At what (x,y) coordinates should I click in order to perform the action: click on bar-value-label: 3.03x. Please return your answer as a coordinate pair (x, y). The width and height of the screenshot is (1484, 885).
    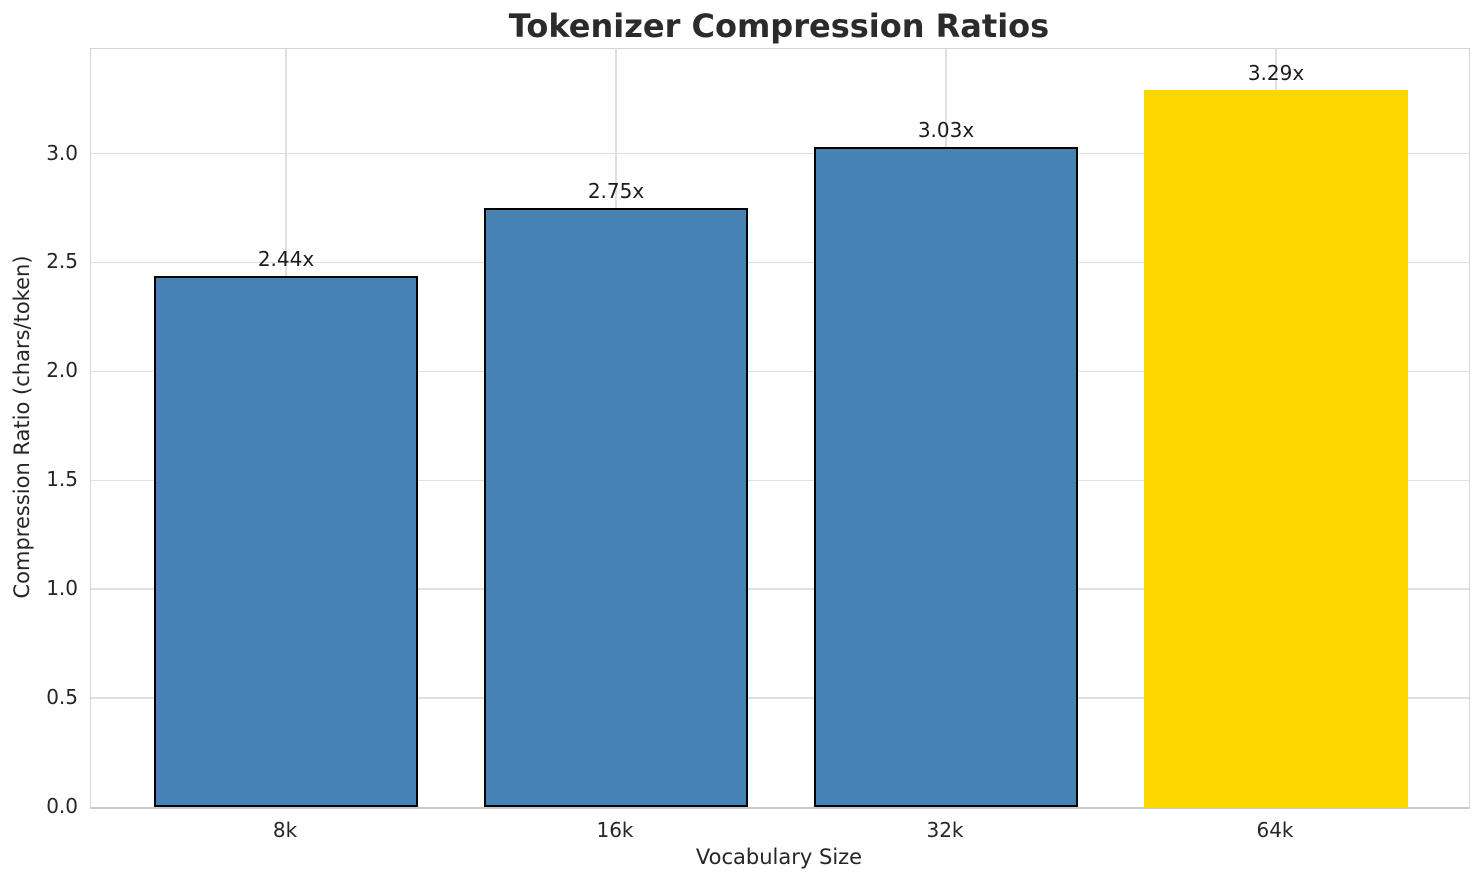
    Looking at the image, I should click on (946, 130).